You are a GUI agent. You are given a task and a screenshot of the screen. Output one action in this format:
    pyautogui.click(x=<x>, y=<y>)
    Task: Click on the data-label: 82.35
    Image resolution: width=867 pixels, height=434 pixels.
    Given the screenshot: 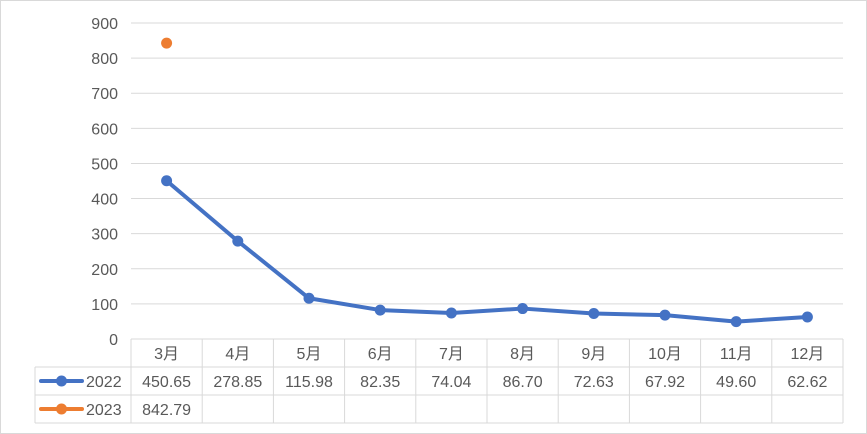 What is the action you would take?
    pyautogui.click(x=380, y=382)
    